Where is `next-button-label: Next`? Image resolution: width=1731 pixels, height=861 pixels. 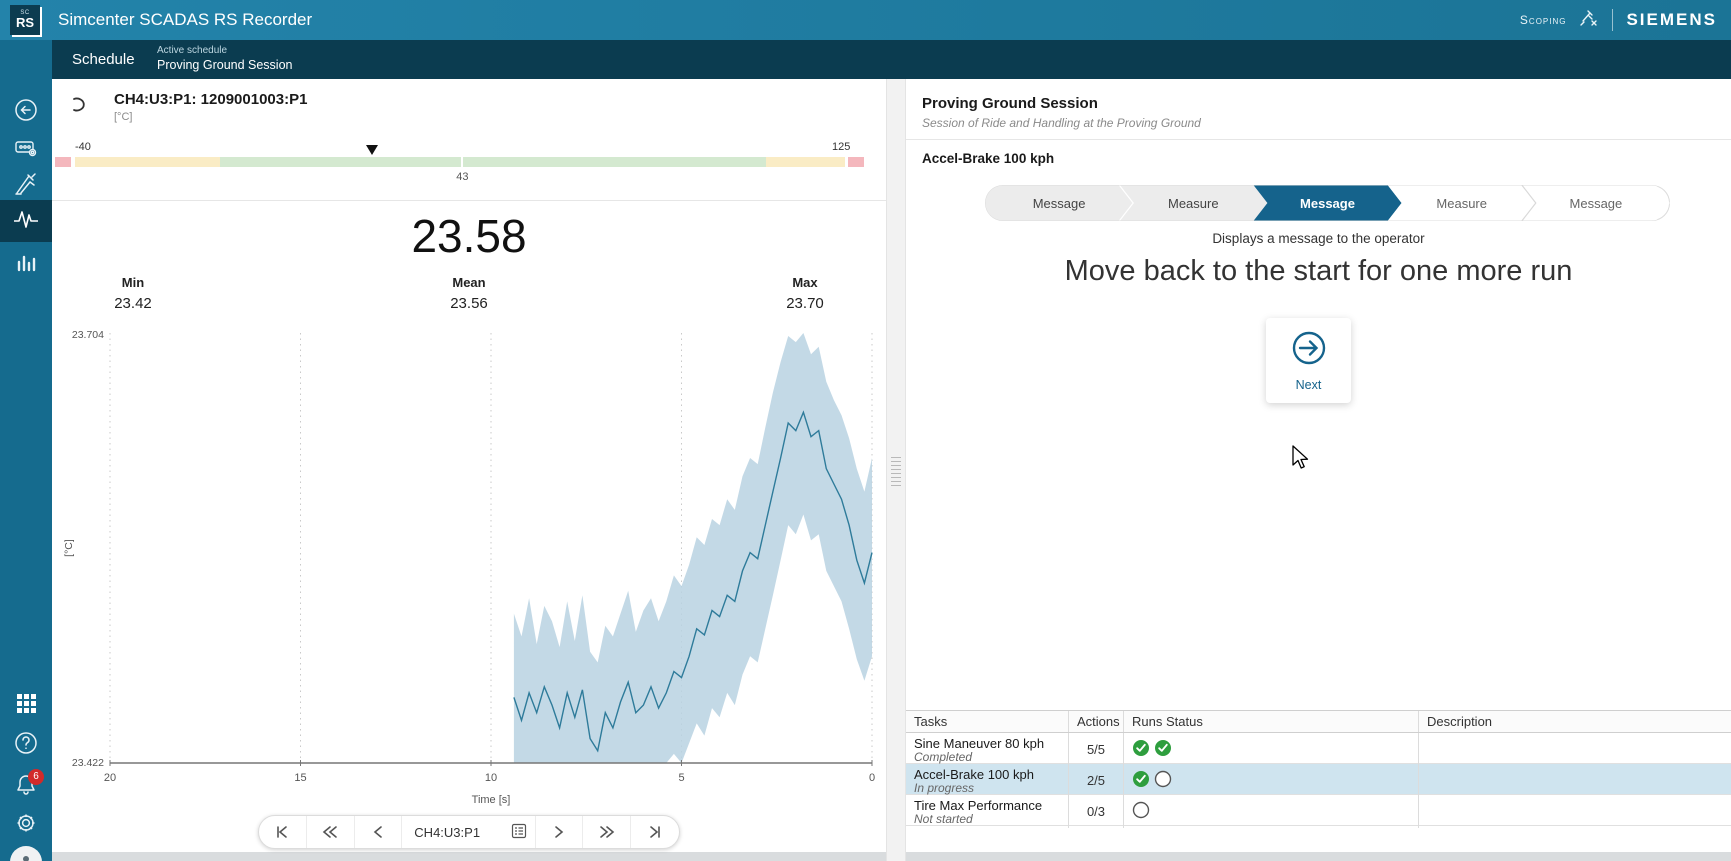 next-button-label: Next is located at coordinates (1308, 385).